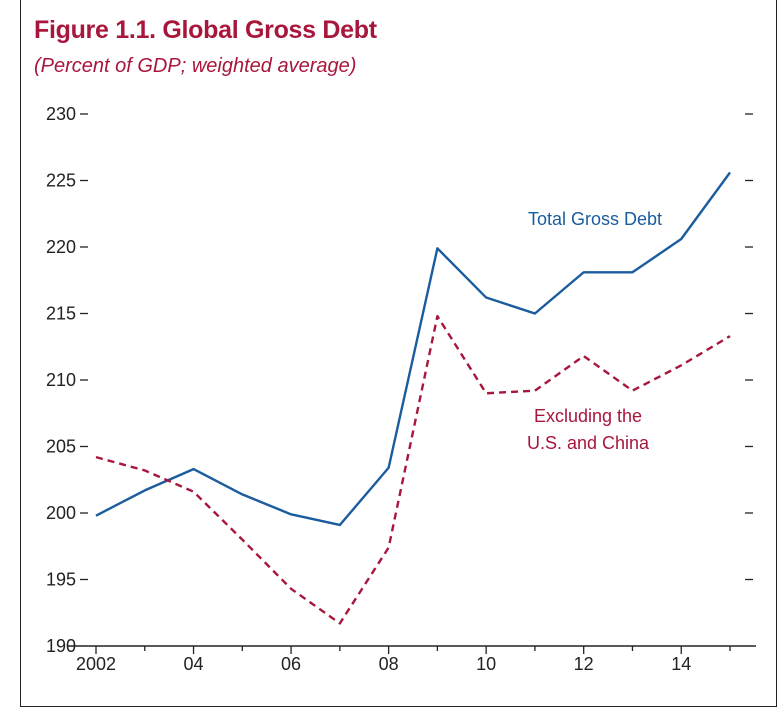  What do you see at coordinates (61, 580) in the screenshot?
I see `y-tick-label: 195` at bounding box center [61, 580].